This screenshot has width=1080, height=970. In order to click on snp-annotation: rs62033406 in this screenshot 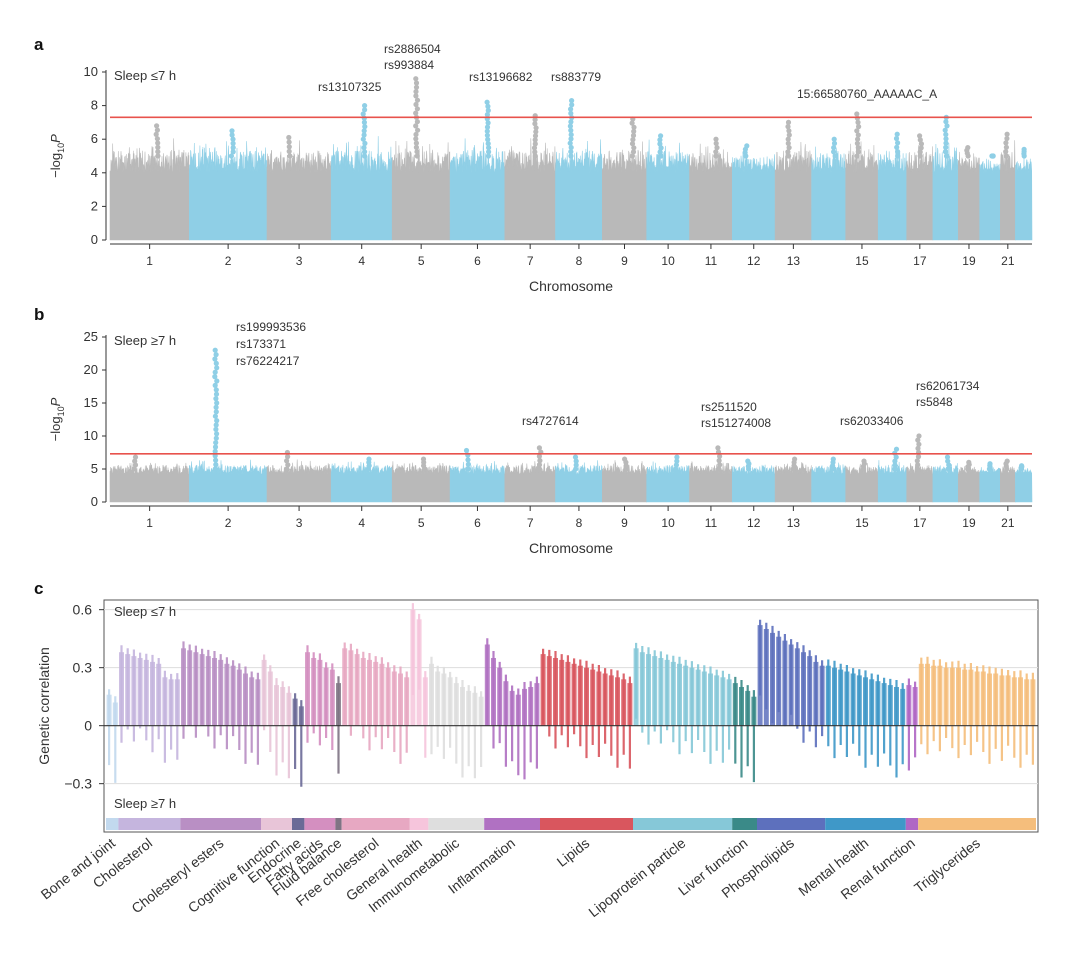, I will do `click(872, 421)`.